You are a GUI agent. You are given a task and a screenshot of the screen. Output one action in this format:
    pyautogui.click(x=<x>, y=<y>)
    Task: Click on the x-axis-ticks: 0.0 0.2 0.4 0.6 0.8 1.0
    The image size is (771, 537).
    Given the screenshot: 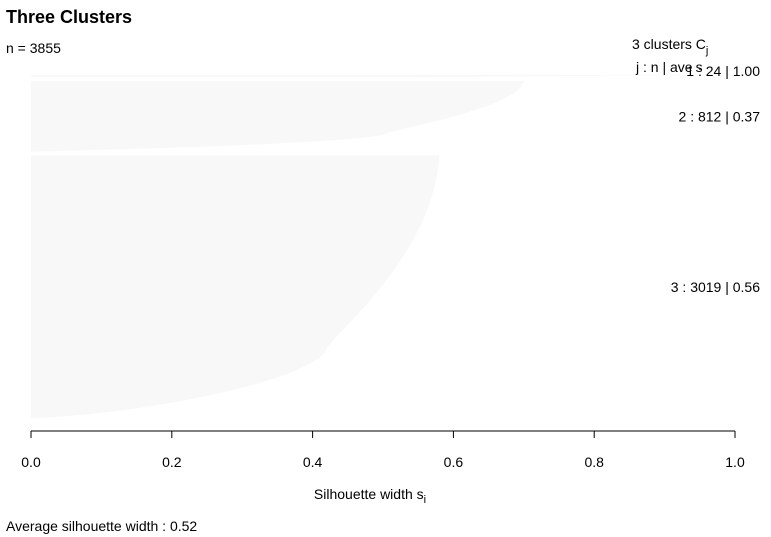 What is the action you would take?
    pyautogui.click(x=383, y=450)
    